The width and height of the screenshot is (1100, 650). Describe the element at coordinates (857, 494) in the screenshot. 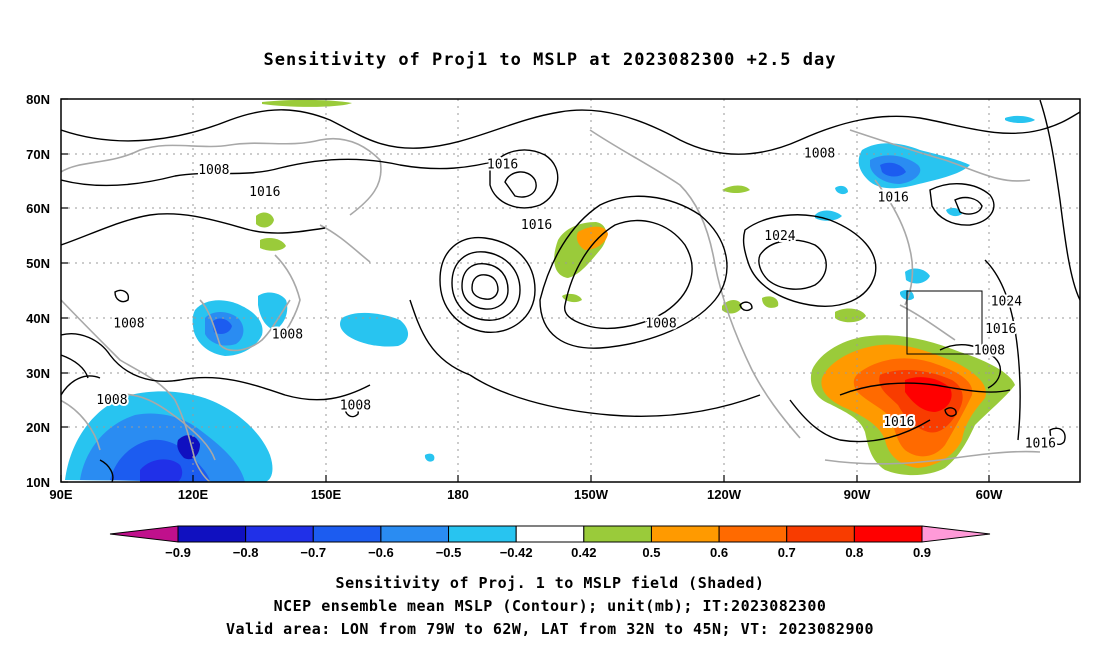

I see `lon-label-90w: 90W` at that location.